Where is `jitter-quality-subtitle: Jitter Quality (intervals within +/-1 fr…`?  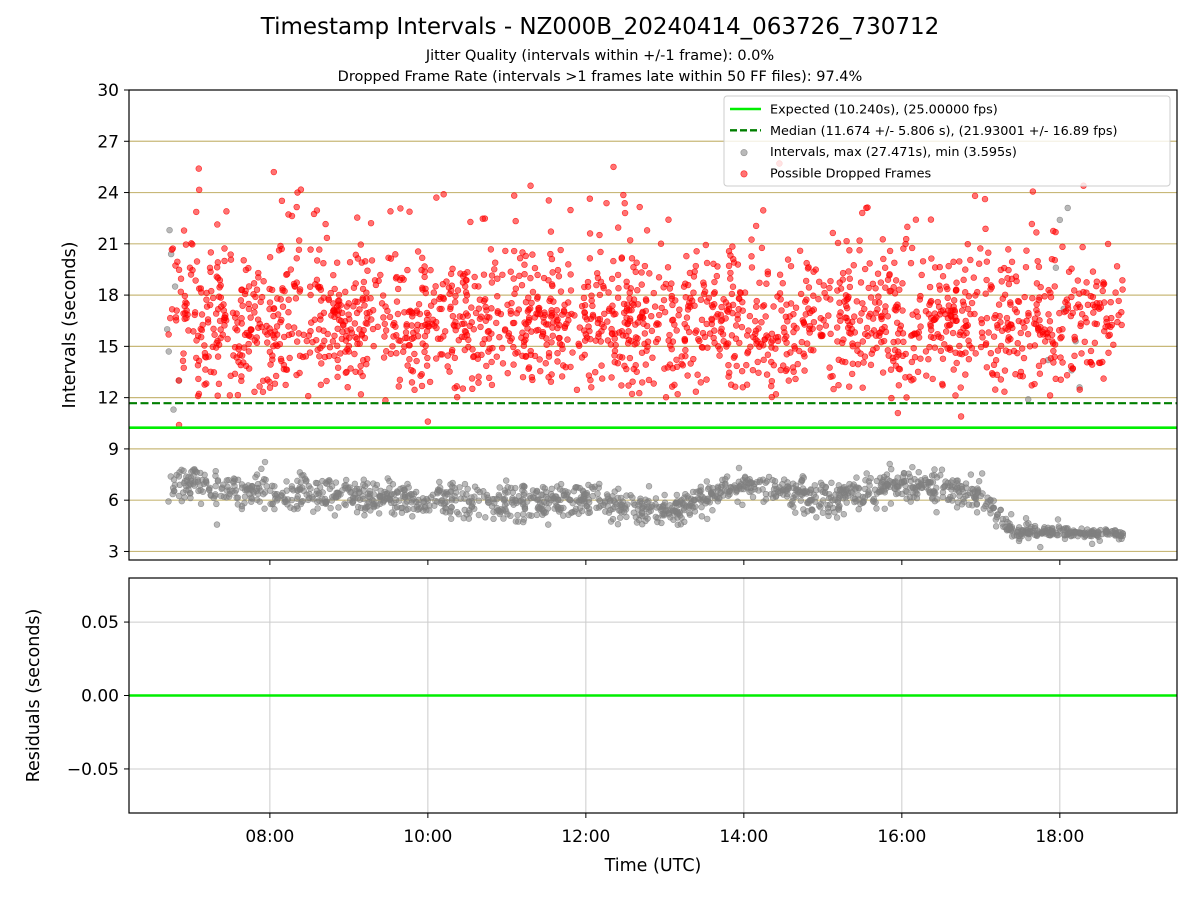
jitter-quality-subtitle: Jitter Quality (intervals within +/-1 fr… is located at coordinates (600, 56).